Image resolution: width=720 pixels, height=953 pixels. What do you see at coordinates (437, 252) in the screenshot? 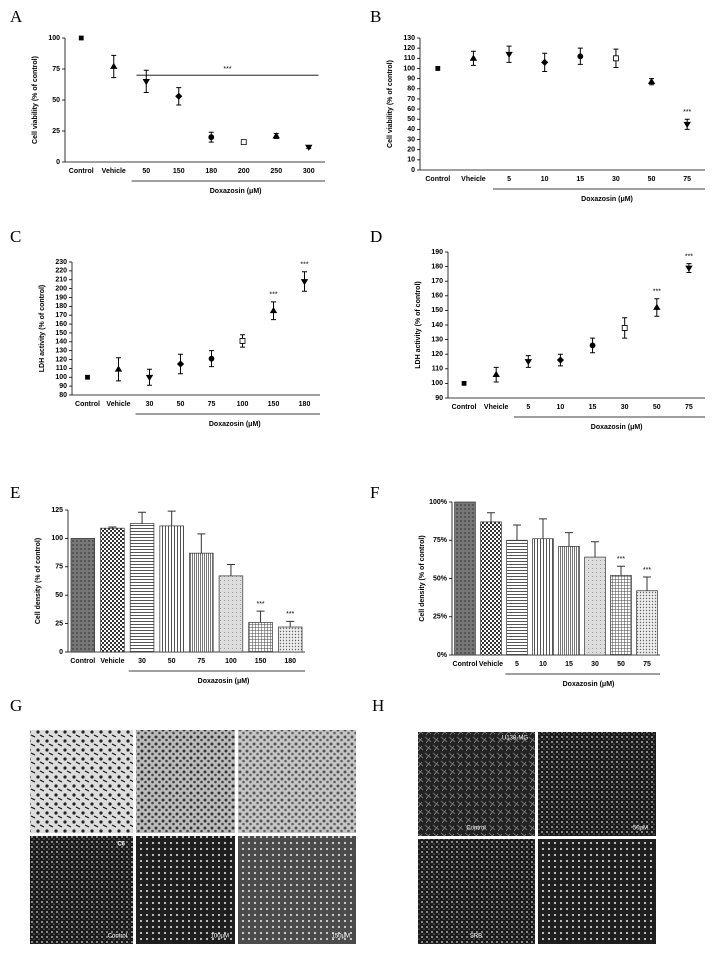
I see `y-tick-label: 190` at bounding box center [437, 252].